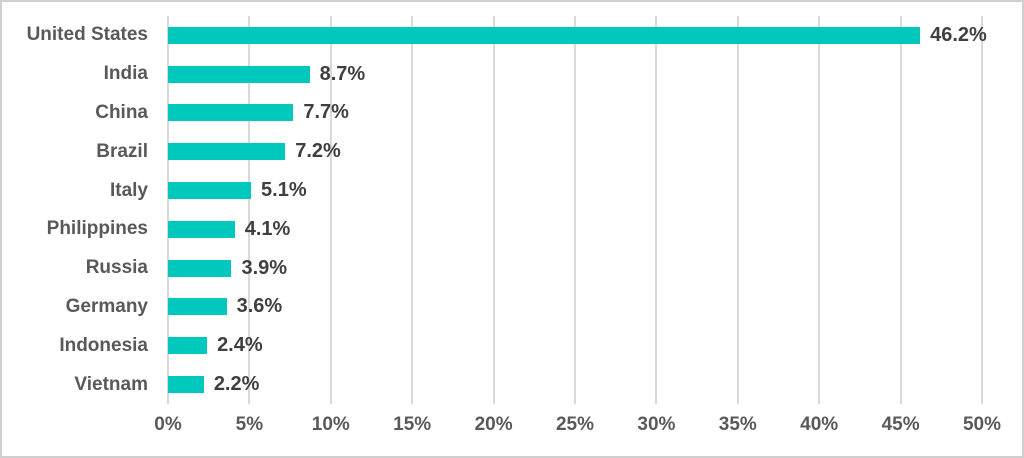 The width and height of the screenshot is (1024, 458). I want to click on bar-row: Italy 5.1%, so click(546, 190).